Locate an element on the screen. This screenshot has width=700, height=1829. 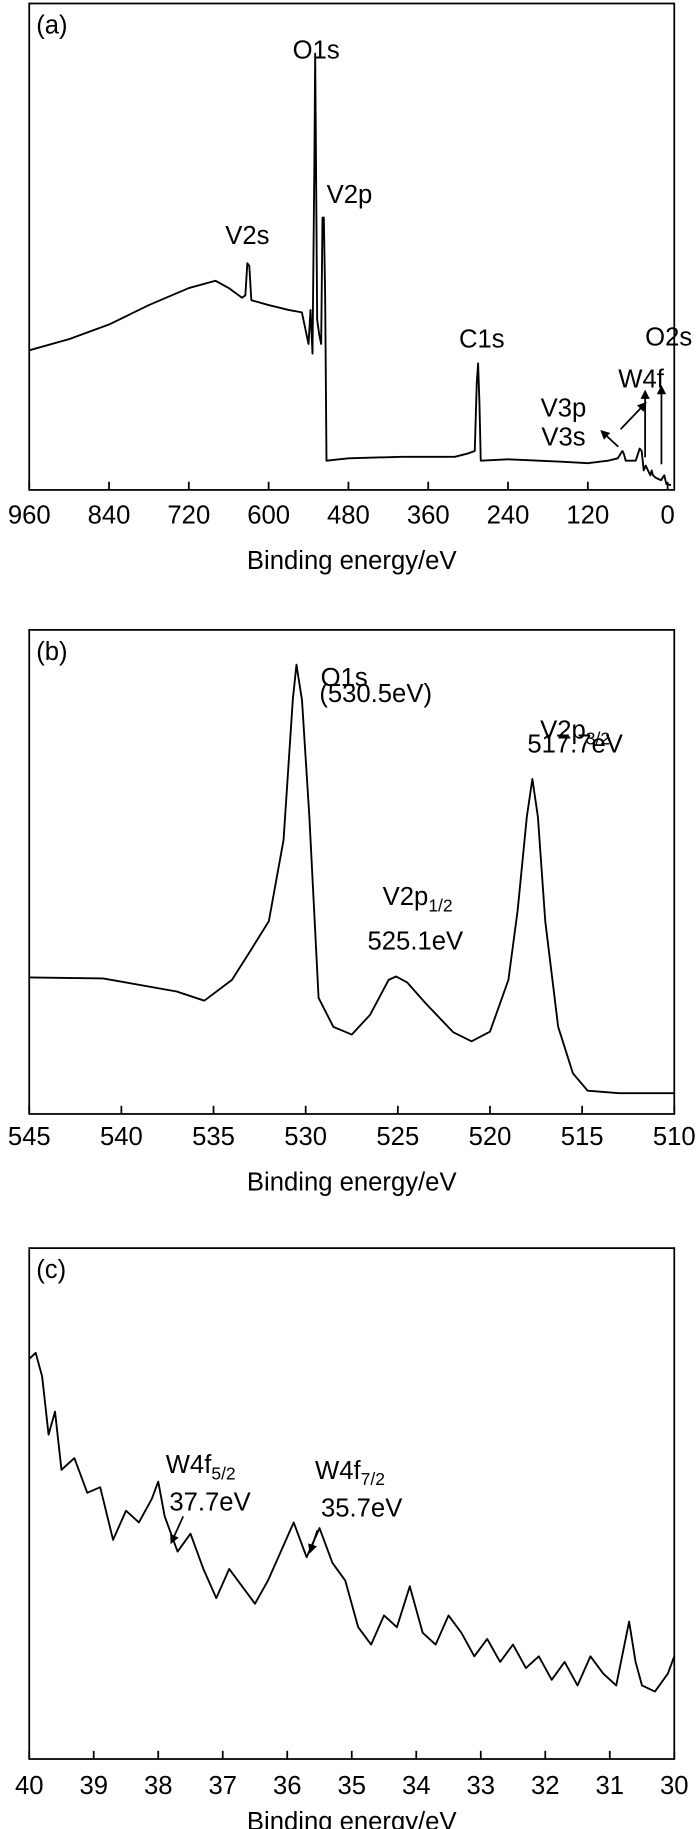
x-tick-label: 515 is located at coordinates (582, 1137).